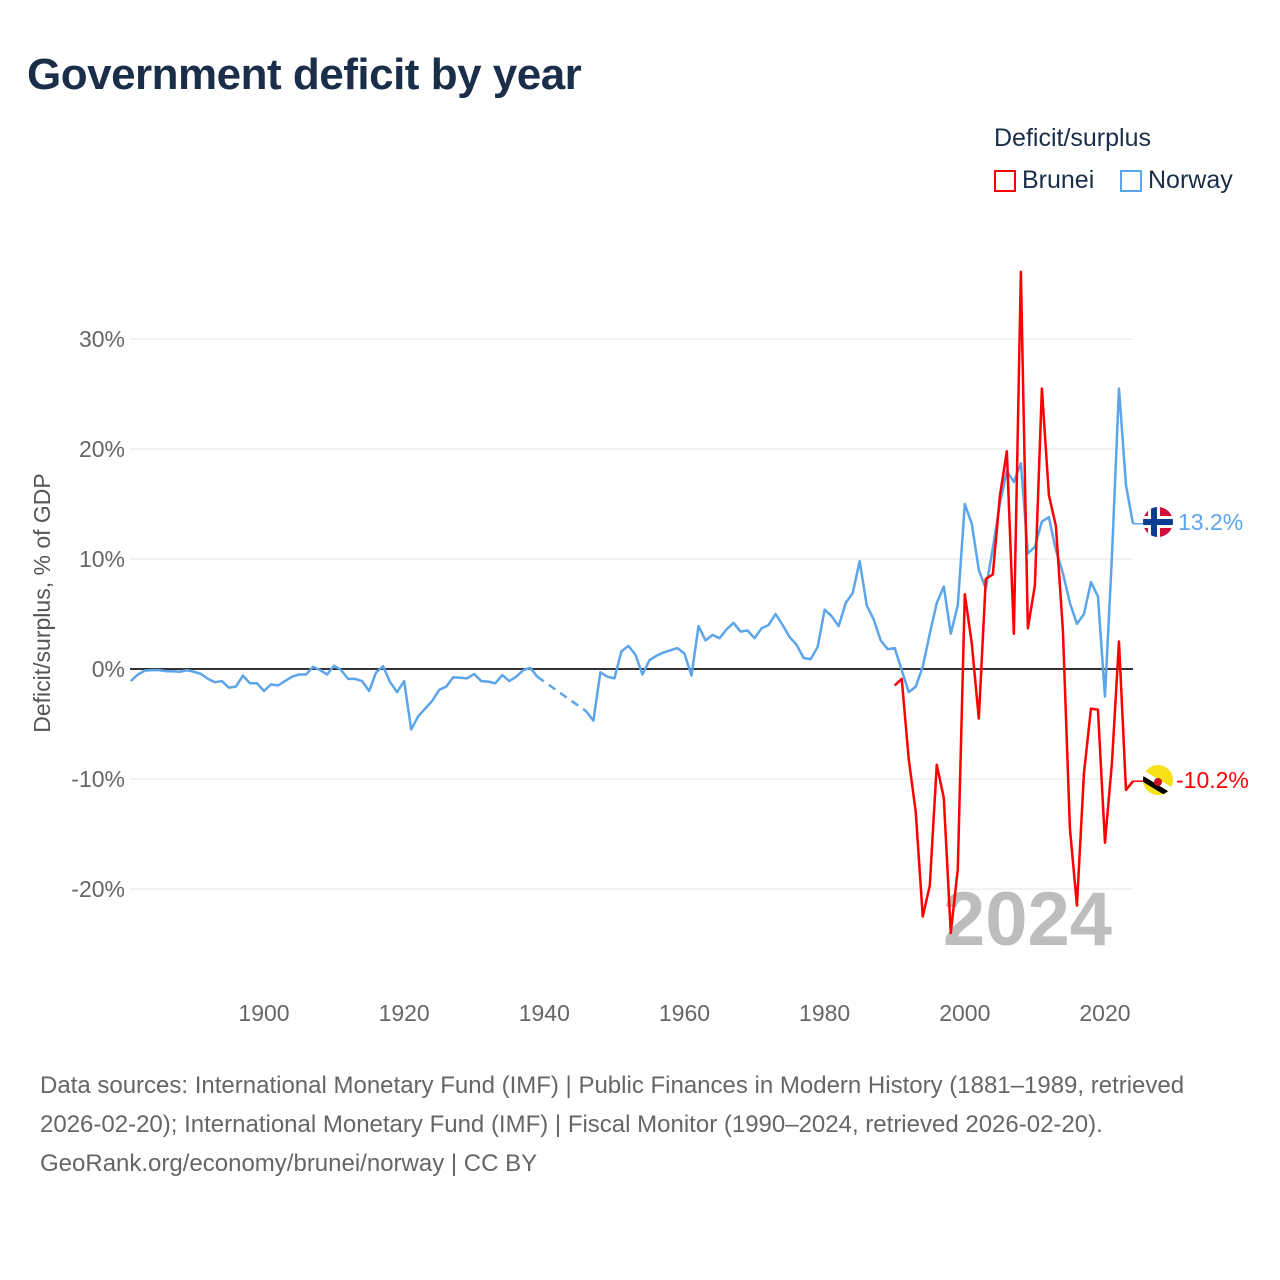 Image resolution: width=1280 pixels, height=1280 pixels. What do you see at coordinates (544, 1013) in the screenshot?
I see `x-tick-label: 1940` at bounding box center [544, 1013].